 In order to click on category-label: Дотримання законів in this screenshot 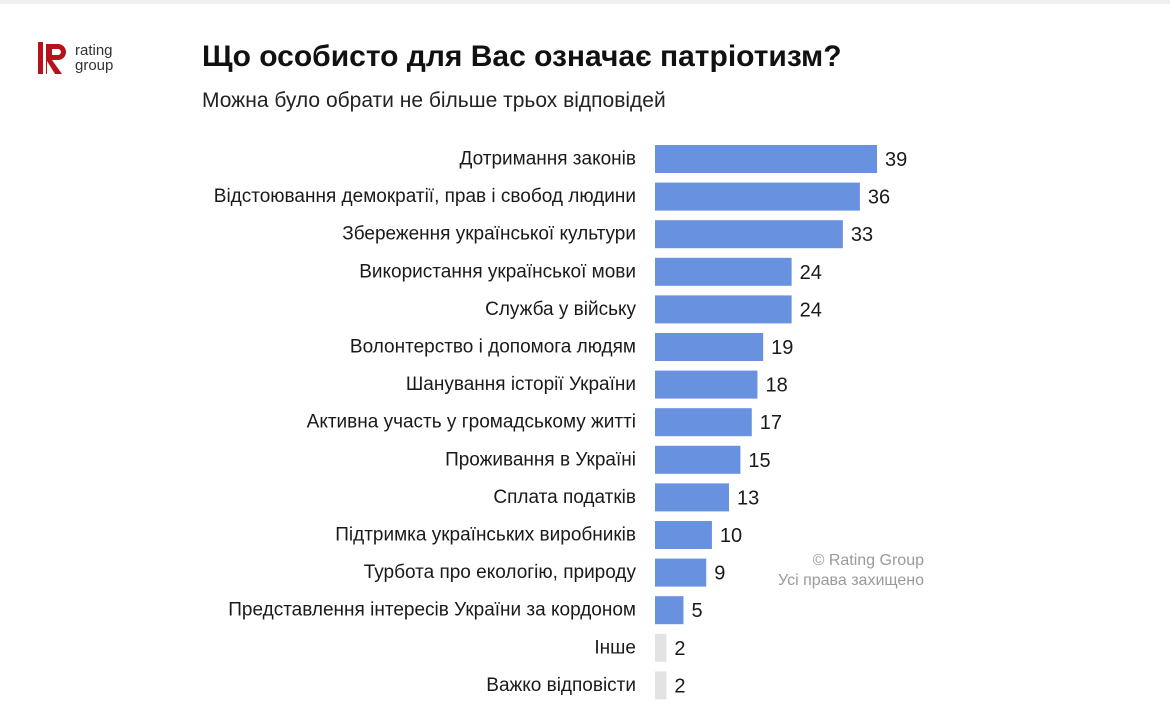, I will do `click(548, 159)`.